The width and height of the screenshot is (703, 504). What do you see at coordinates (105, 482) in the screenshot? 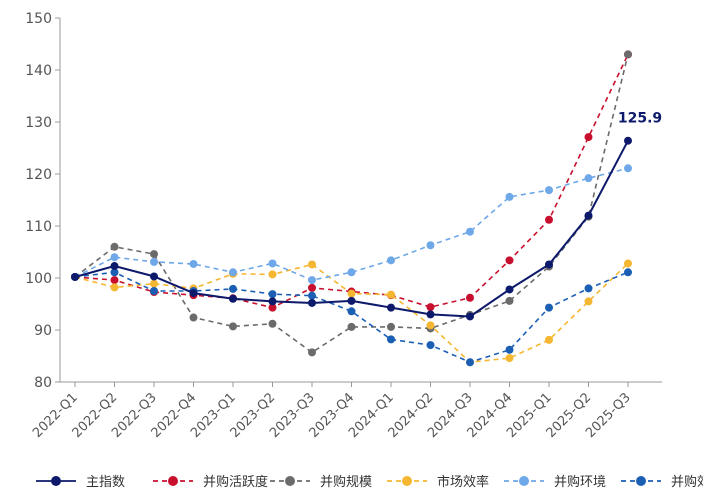
I see `legend-label: 主指数` at bounding box center [105, 482].